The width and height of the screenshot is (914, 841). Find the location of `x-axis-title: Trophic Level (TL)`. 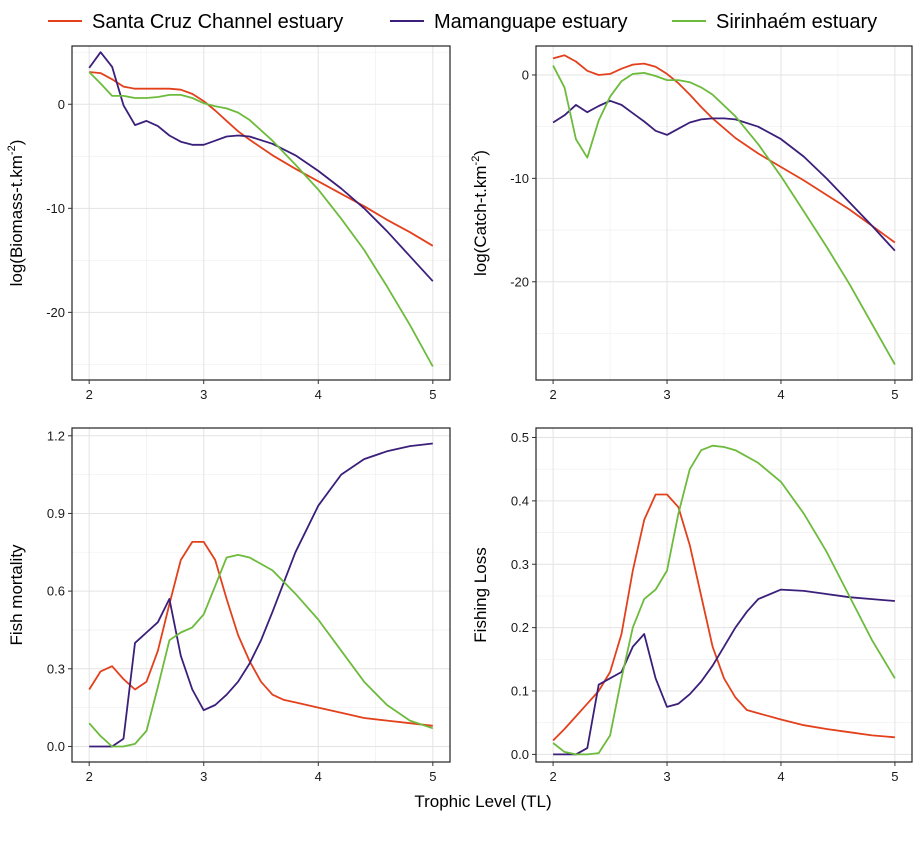

x-axis-title: Trophic Level (TL) is located at coordinates (482, 801).